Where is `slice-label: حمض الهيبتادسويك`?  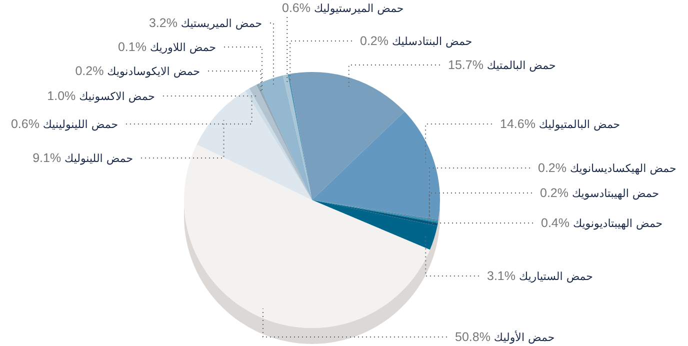
slice-label: حمض الهيبتادسويك is located at coordinates (616, 193).